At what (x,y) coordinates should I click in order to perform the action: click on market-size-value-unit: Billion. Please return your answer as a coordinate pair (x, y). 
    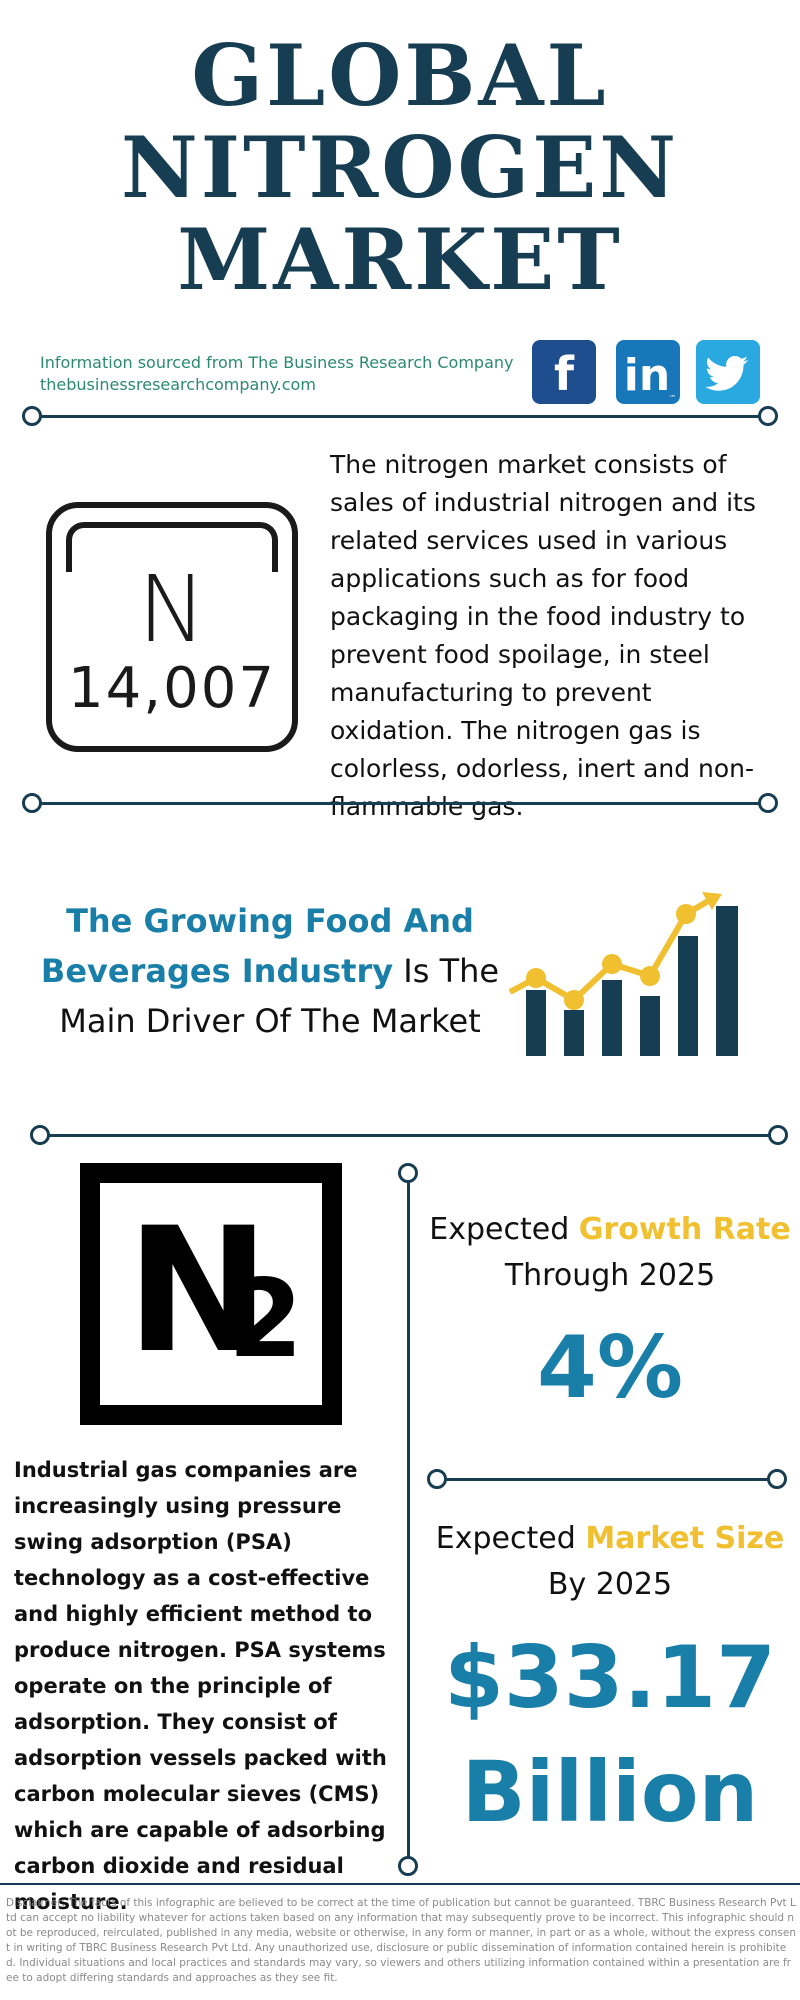
    Looking at the image, I should click on (610, 1792).